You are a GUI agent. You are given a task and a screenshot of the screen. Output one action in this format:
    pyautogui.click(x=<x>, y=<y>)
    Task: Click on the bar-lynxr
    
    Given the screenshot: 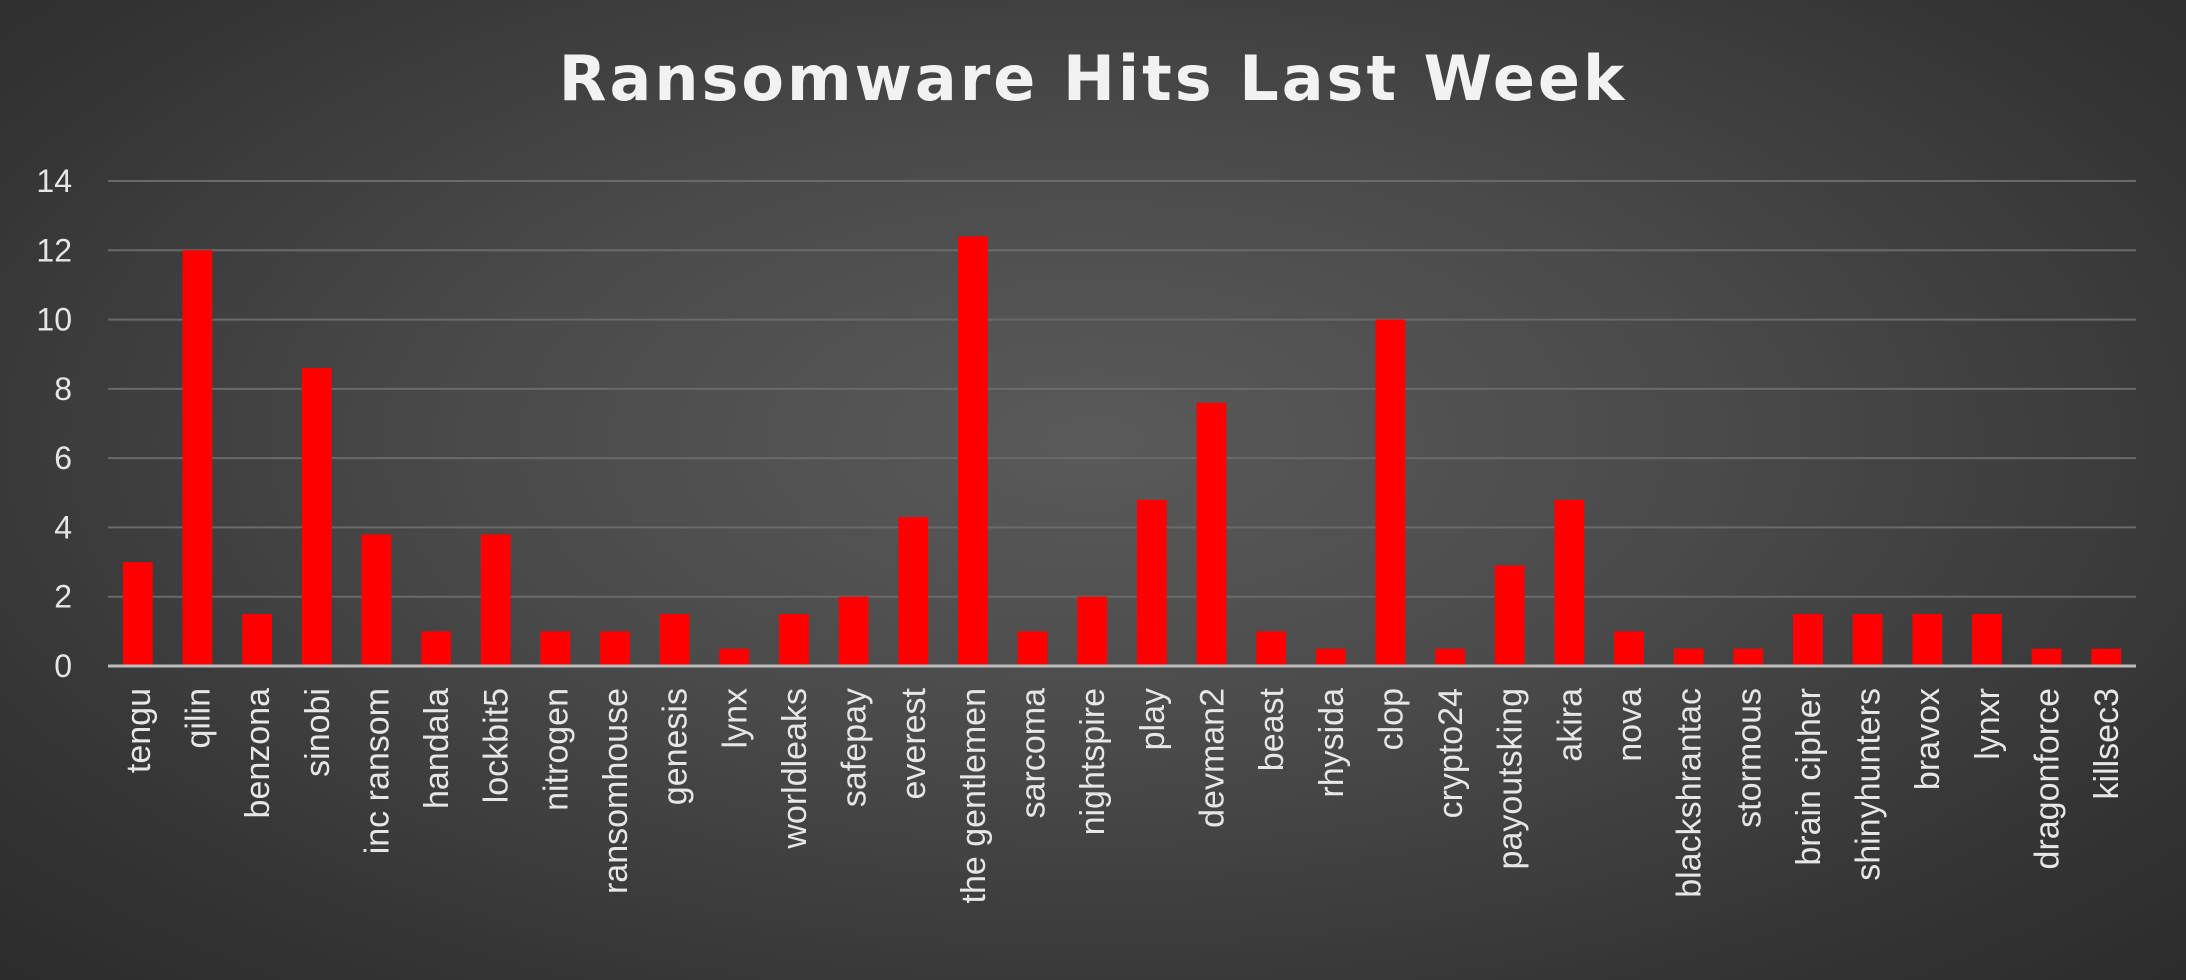 What is the action you would take?
    pyautogui.click(x=1986, y=640)
    